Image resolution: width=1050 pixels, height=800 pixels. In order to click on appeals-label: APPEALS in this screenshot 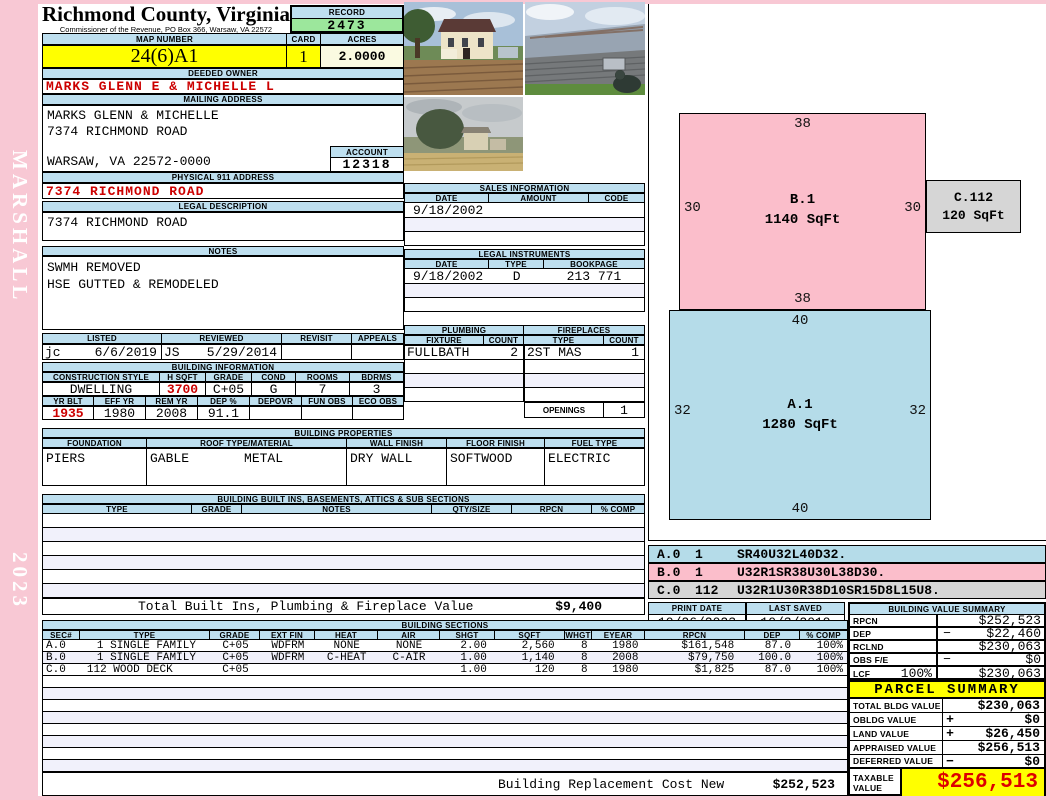, I will do `click(378, 338)`.